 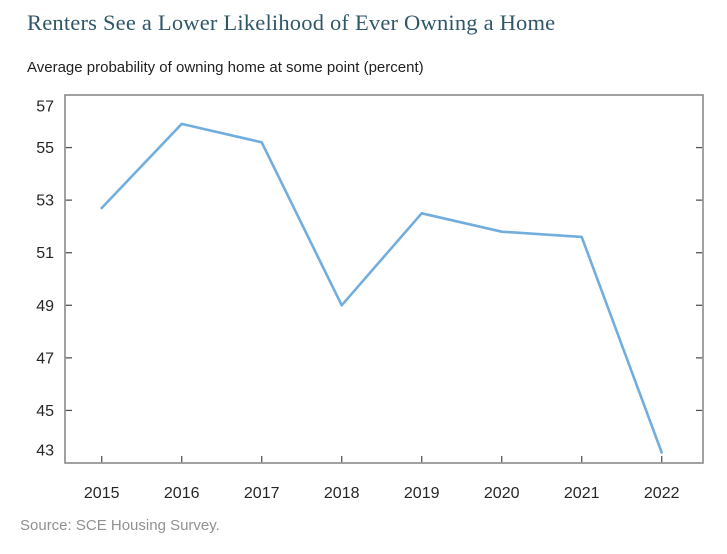 I want to click on y-tick-label: 45, so click(x=45, y=411).